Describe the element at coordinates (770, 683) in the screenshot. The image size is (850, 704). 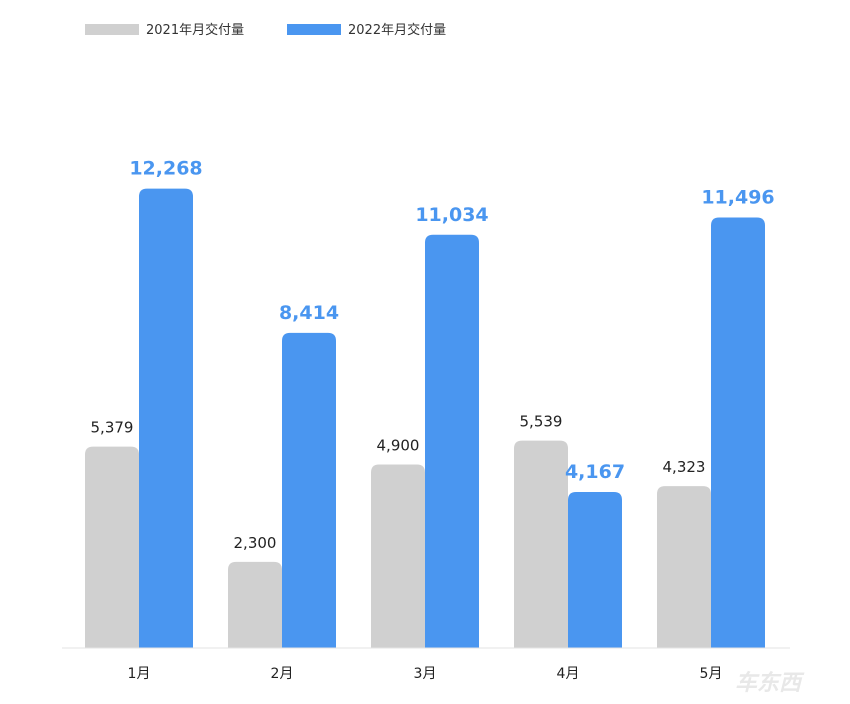
I see `watermark-logo: 车东西` at that location.